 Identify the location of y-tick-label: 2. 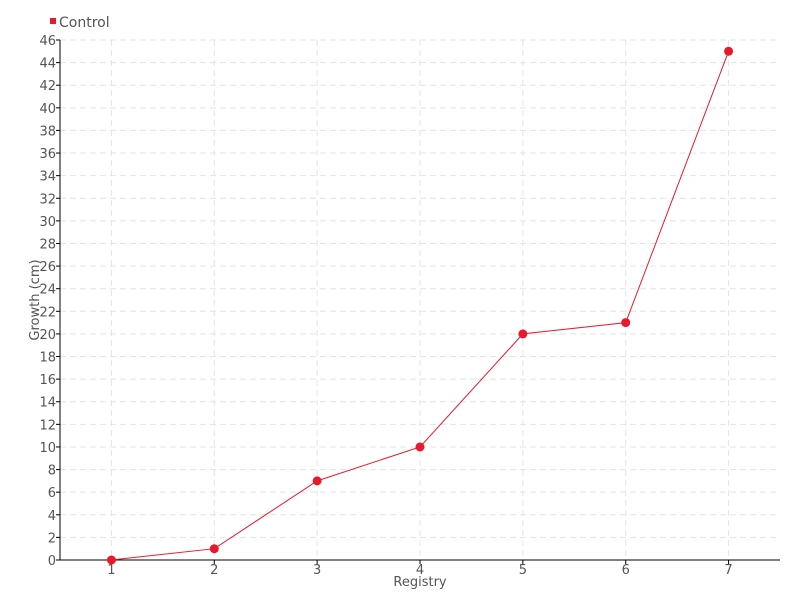
(52, 538).